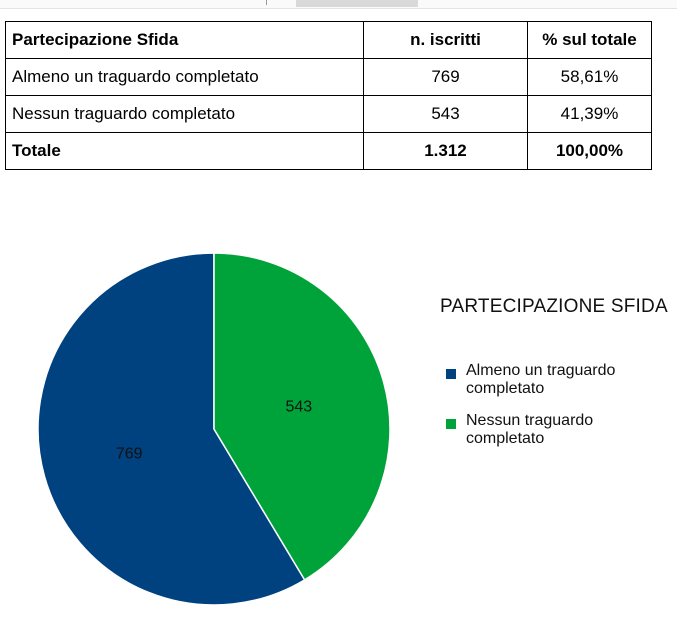 The width and height of the screenshot is (677, 619). I want to click on row-count-cell: 769, so click(445, 77).